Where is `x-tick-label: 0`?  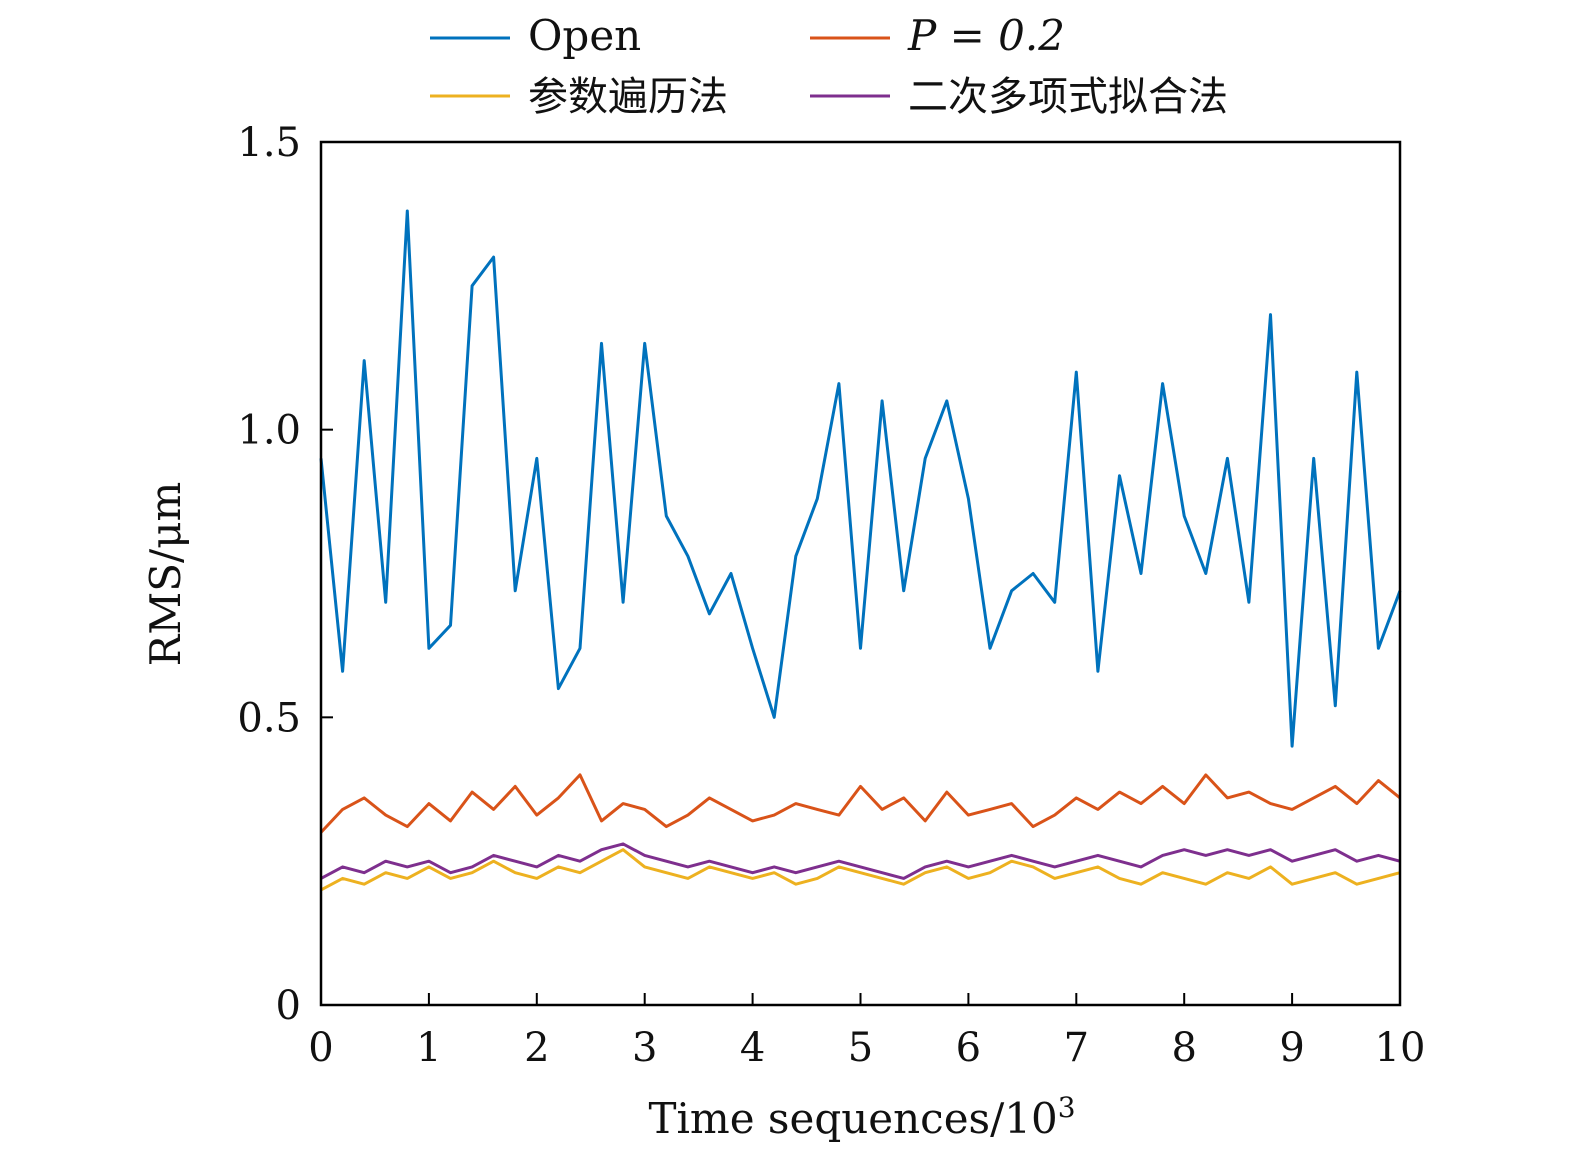
x-tick-label: 0 is located at coordinates (320, 1048).